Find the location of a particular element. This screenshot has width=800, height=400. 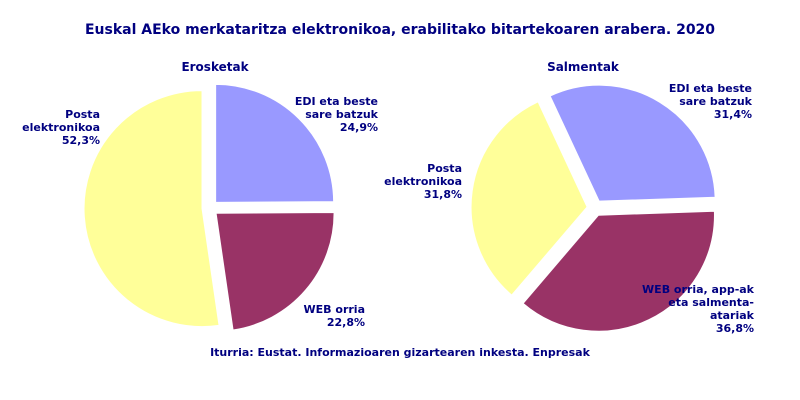

slice-label: EDI eta beste sare batzuk 31,4% is located at coordinates (702, 101).